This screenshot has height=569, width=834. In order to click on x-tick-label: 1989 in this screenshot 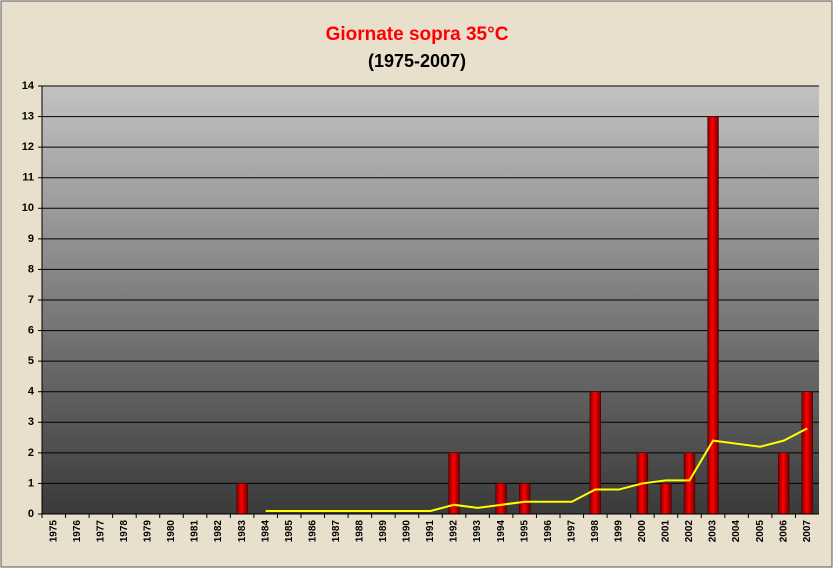, I will do `click(383, 531)`.